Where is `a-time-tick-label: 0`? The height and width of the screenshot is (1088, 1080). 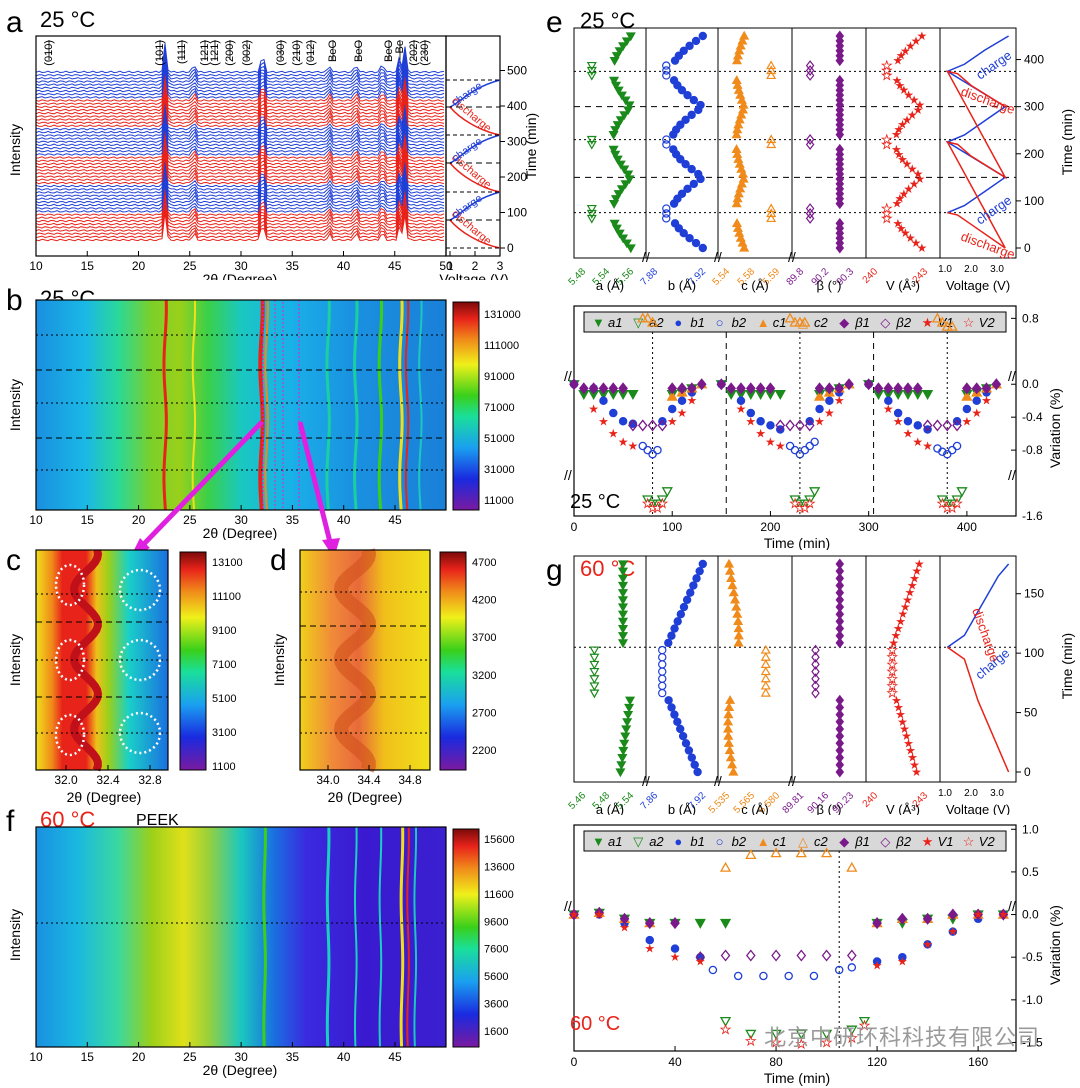 a-time-tick-label: 0 is located at coordinates (510, 248).